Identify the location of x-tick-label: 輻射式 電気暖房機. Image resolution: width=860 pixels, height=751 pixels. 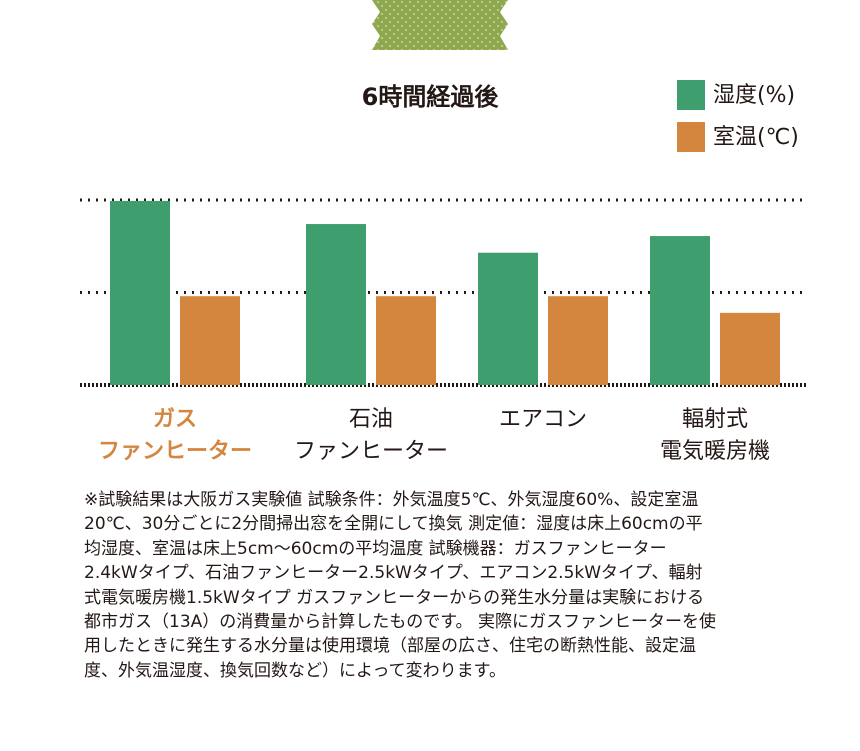
(714, 435).